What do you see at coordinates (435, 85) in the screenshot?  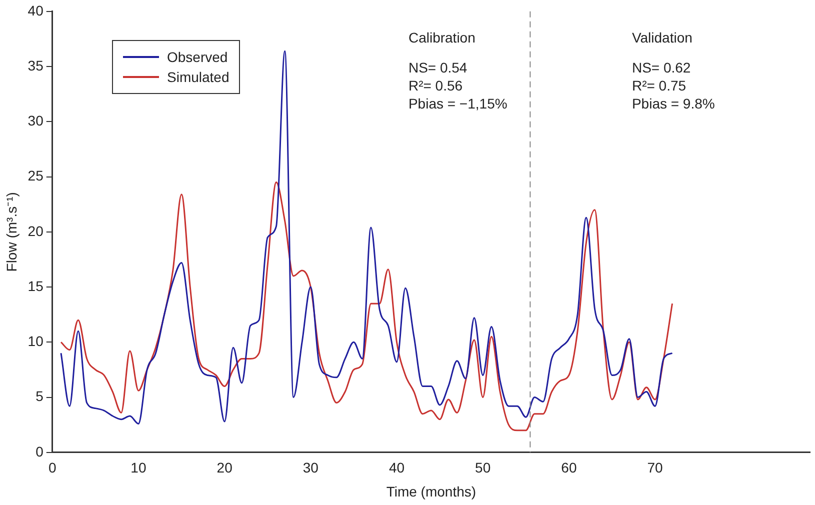 I see `annotation: R²= 0.56` at bounding box center [435, 85].